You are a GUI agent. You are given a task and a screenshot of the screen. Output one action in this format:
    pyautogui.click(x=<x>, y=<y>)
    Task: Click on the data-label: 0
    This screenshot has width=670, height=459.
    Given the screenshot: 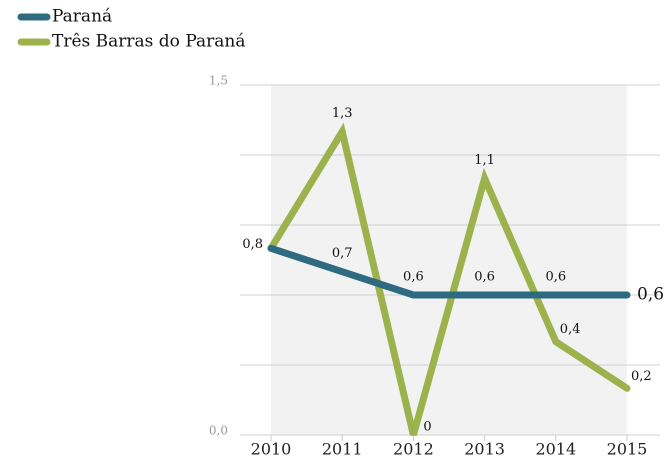 What is the action you would take?
    pyautogui.click(x=427, y=427)
    